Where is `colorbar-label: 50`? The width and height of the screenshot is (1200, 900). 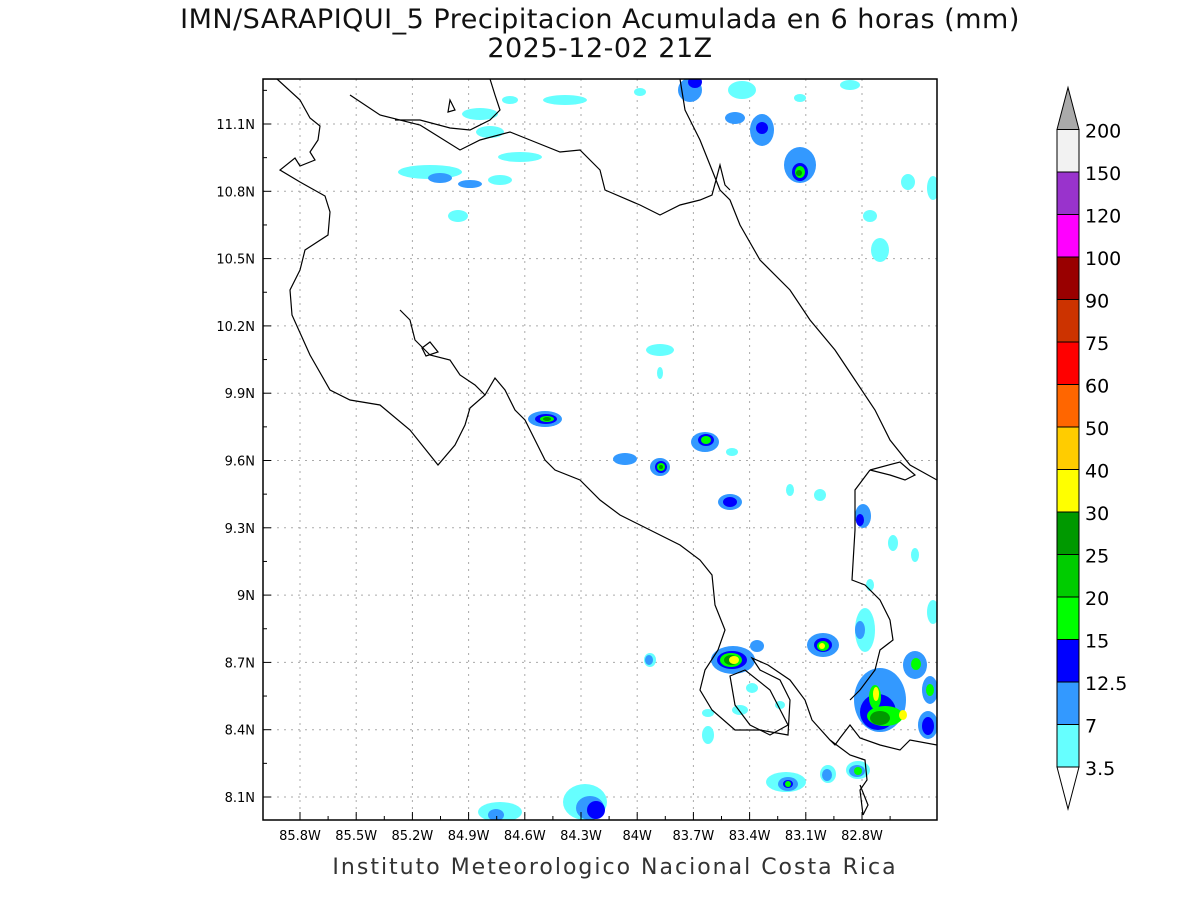
colorbar-label: 50 is located at coordinates (1097, 429).